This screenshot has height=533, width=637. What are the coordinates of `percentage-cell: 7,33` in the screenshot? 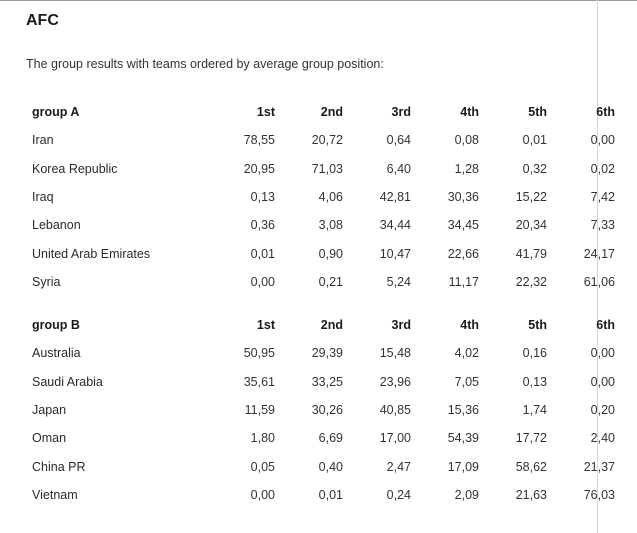 It's located at (602, 225).